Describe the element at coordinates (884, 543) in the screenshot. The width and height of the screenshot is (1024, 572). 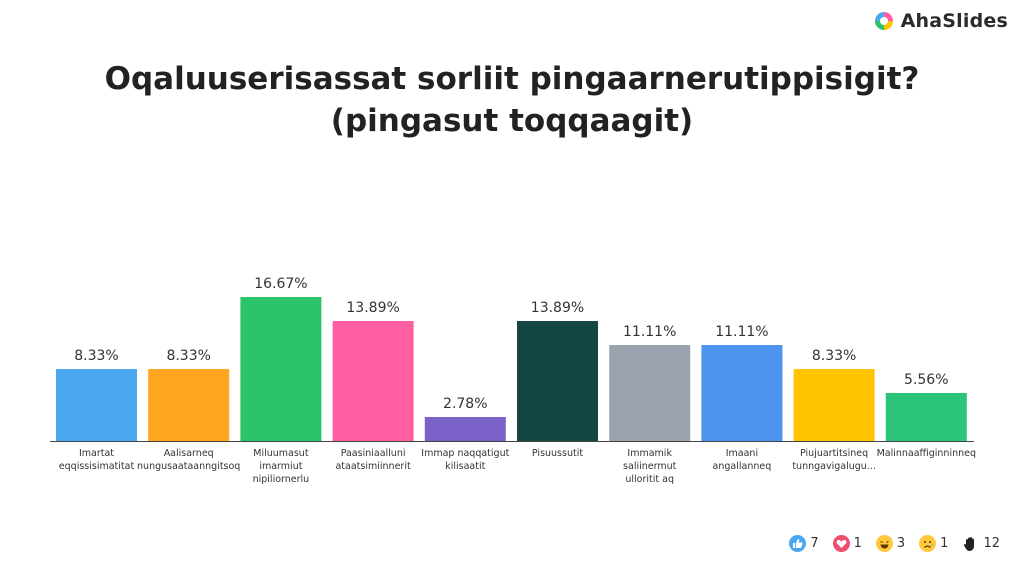
I see `laugh-icon` at that location.